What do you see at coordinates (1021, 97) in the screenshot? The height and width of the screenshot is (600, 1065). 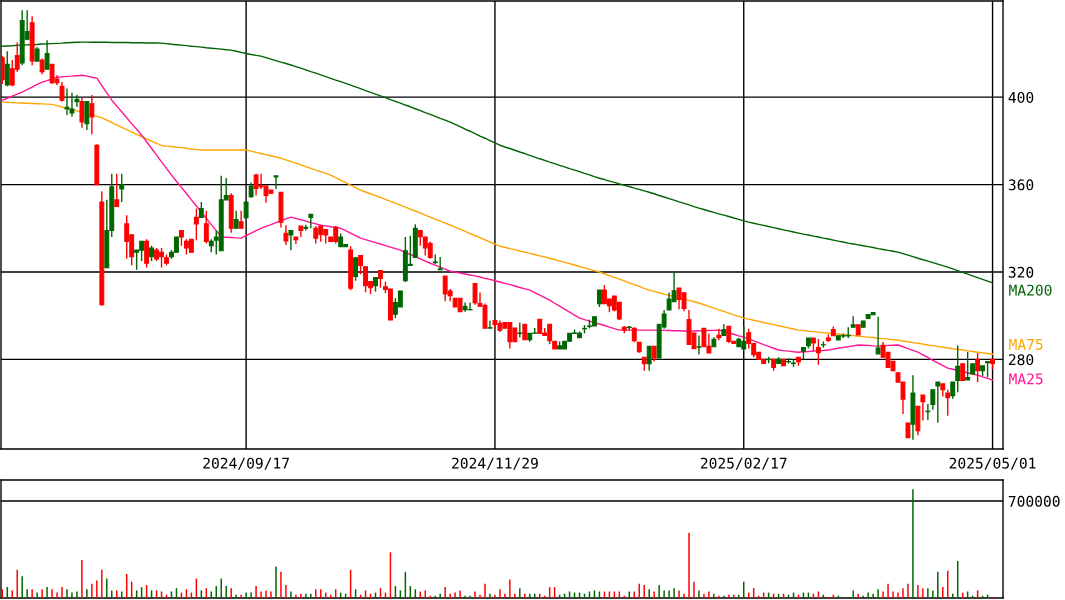 I see `y-tick-label: 400` at bounding box center [1021, 97].